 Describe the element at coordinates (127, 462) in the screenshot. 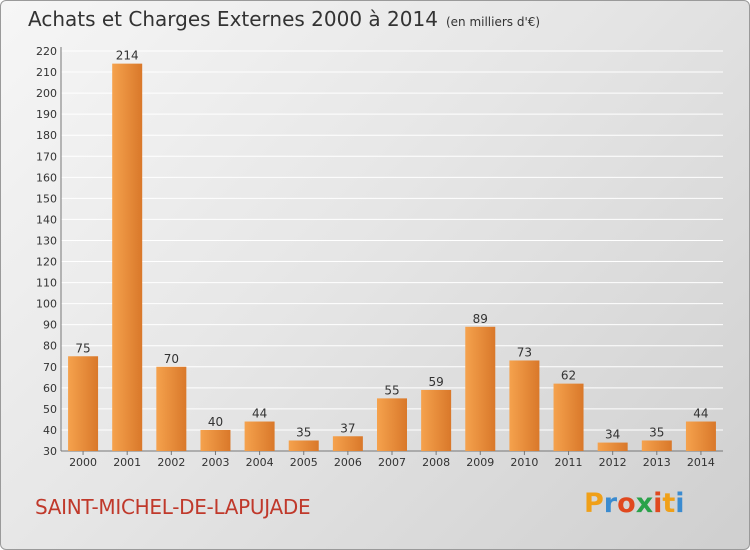

I see `x-tick-label: 2001` at that location.